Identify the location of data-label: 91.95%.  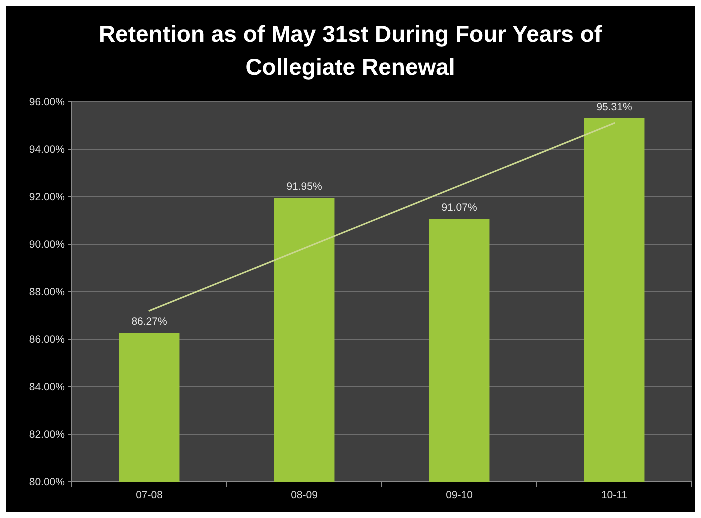
(304, 187).